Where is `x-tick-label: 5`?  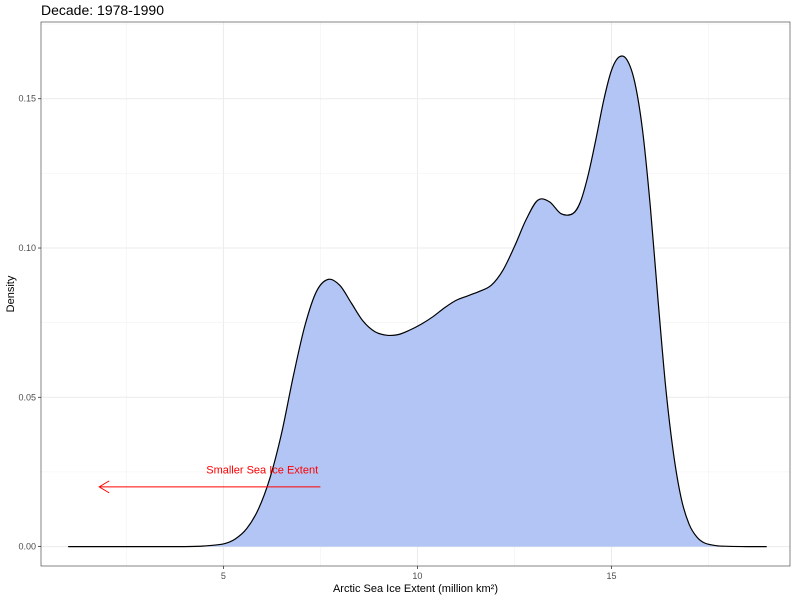 x-tick-label: 5 is located at coordinates (223, 576).